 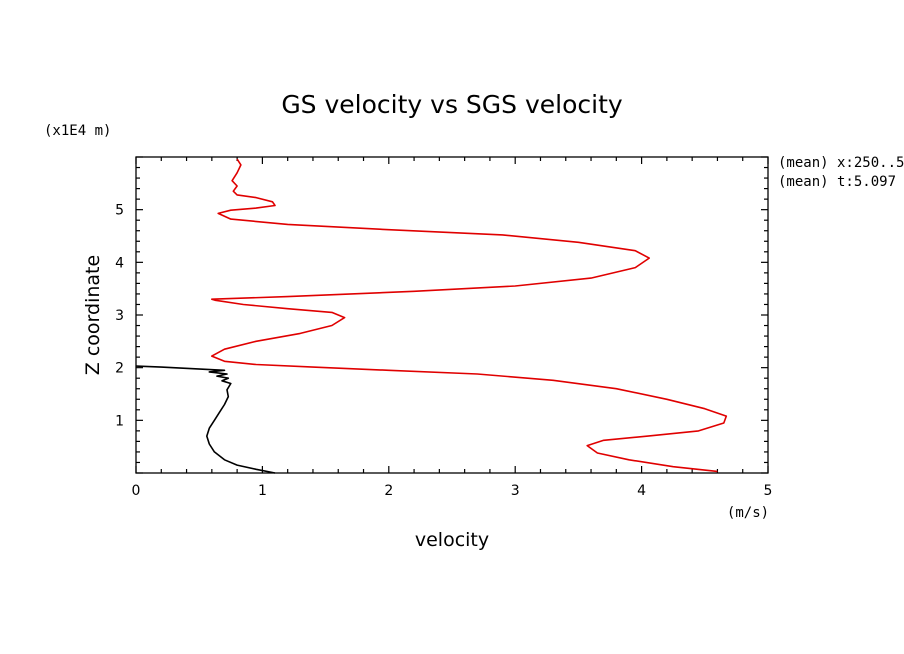 What do you see at coordinates (641, 491) in the screenshot?
I see `x-tick-label: 4` at bounding box center [641, 491].